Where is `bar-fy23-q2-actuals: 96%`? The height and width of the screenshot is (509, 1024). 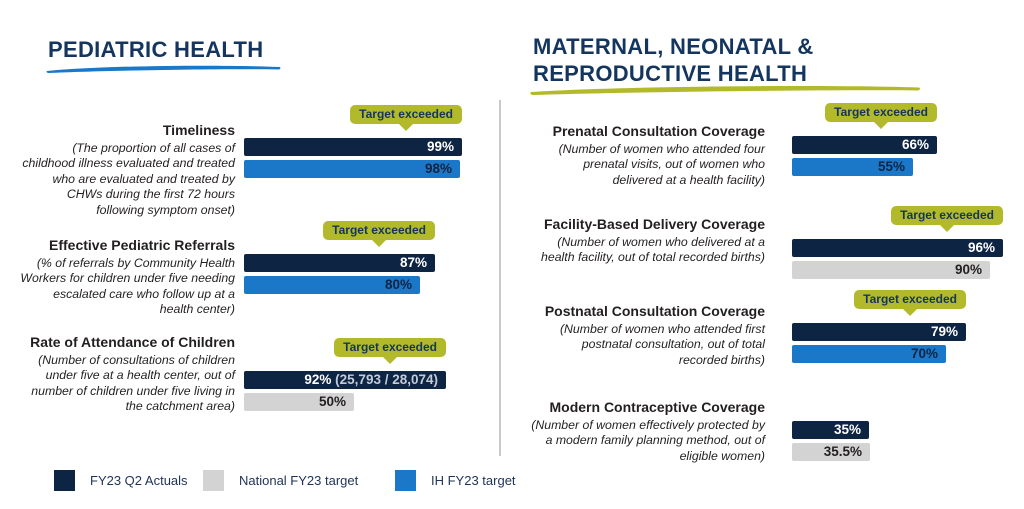 bar-fy23-q2-actuals: 96% is located at coordinates (897, 248).